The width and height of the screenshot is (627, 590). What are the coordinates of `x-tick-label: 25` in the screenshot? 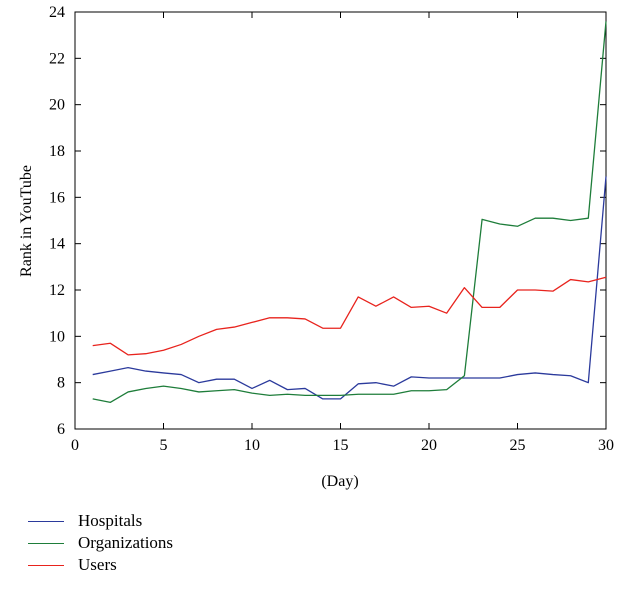 It's located at (518, 445).